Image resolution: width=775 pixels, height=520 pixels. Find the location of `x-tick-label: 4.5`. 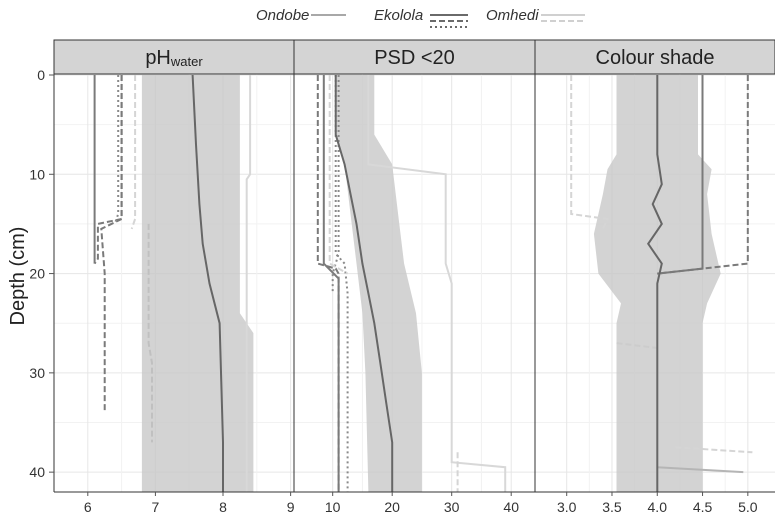

x-tick-label: 4.5 is located at coordinates (703, 507).